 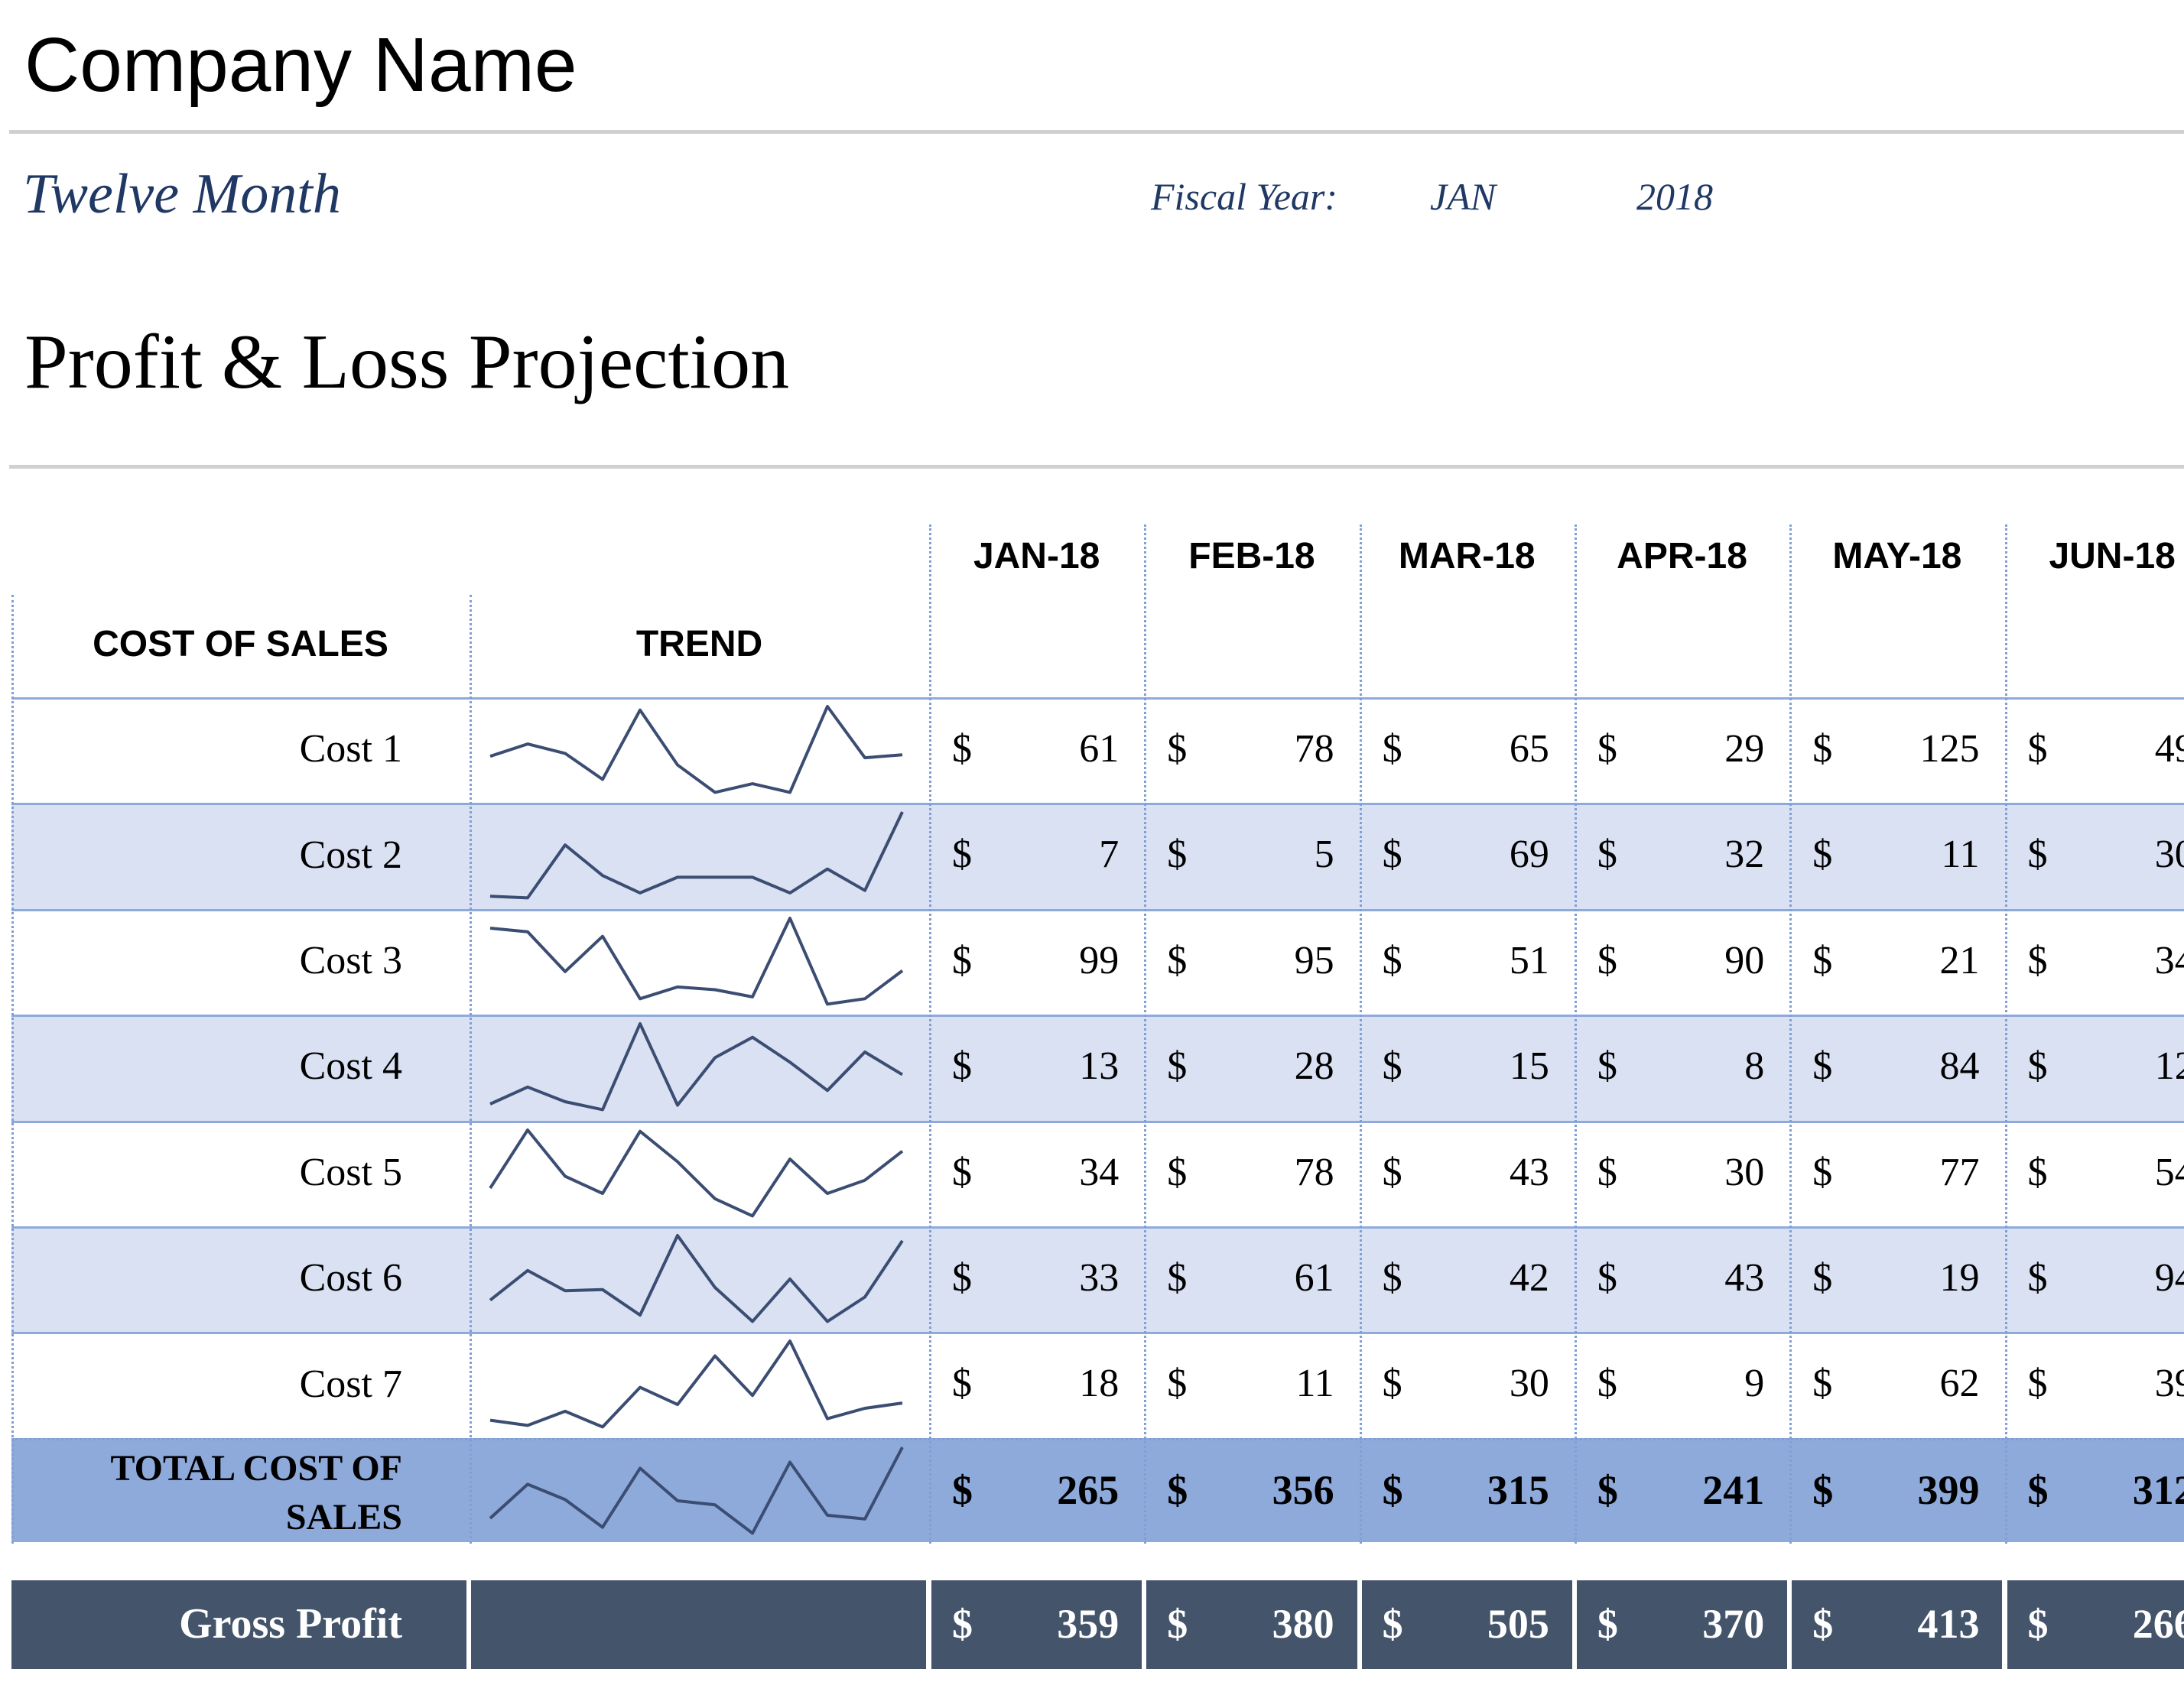 I want to click on value-cell: 61, so click(x=1314, y=1278).